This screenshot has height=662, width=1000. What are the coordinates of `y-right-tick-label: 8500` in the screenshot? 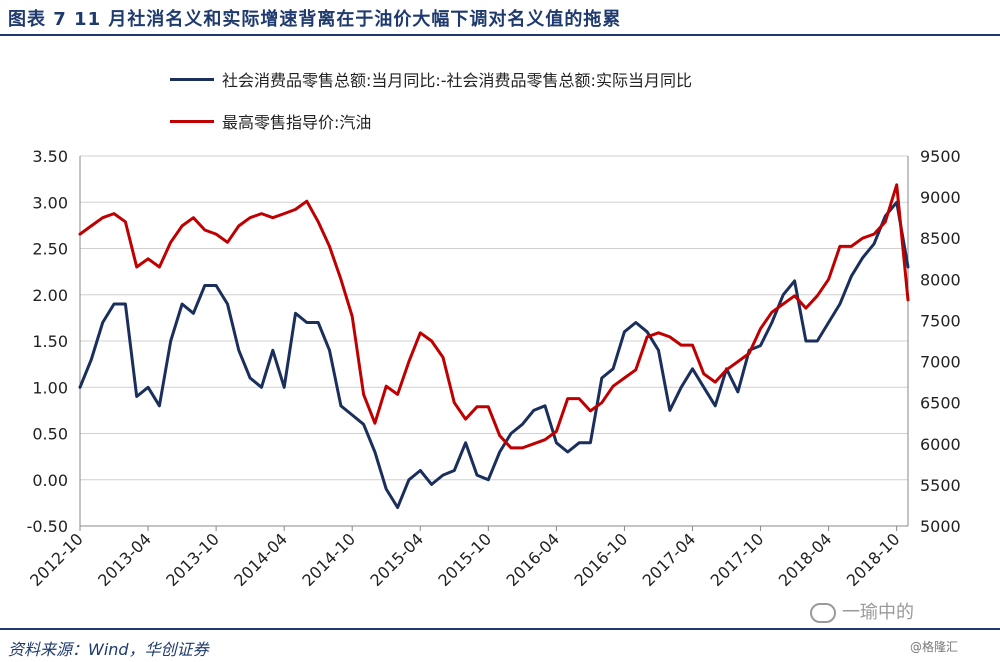 It's located at (940, 238).